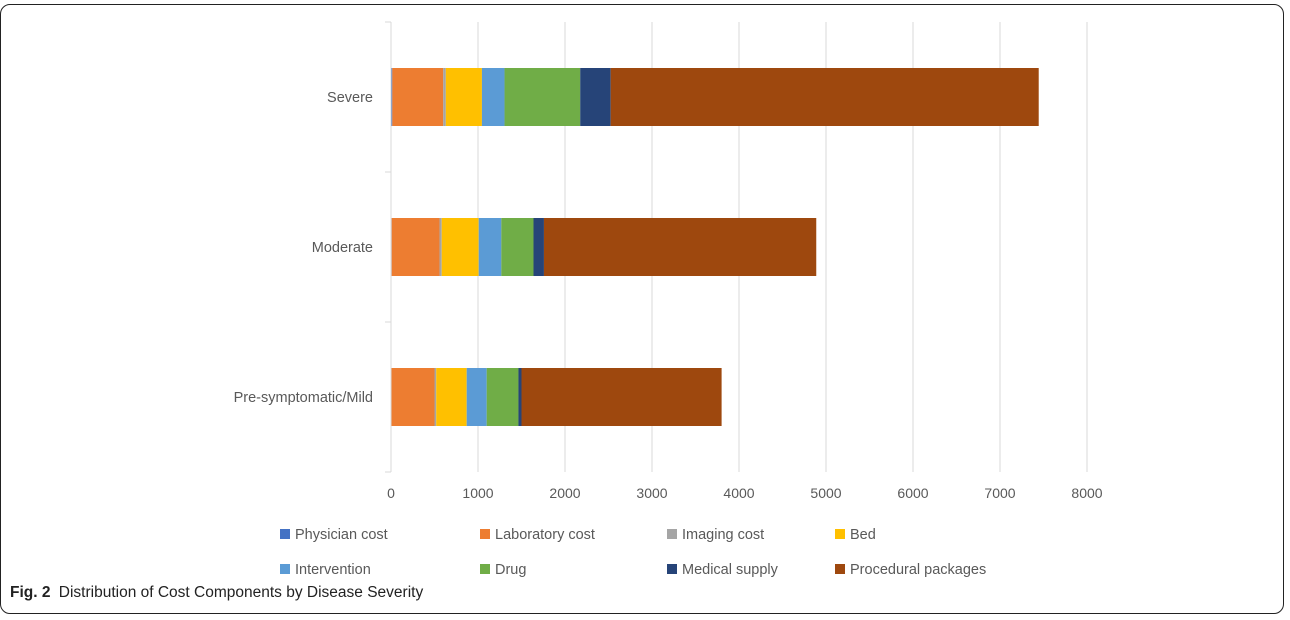 The width and height of the screenshot is (1290, 620). Describe the element at coordinates (564, 493) in the screenshot. I see `x-tick-label: 2000` at that location.